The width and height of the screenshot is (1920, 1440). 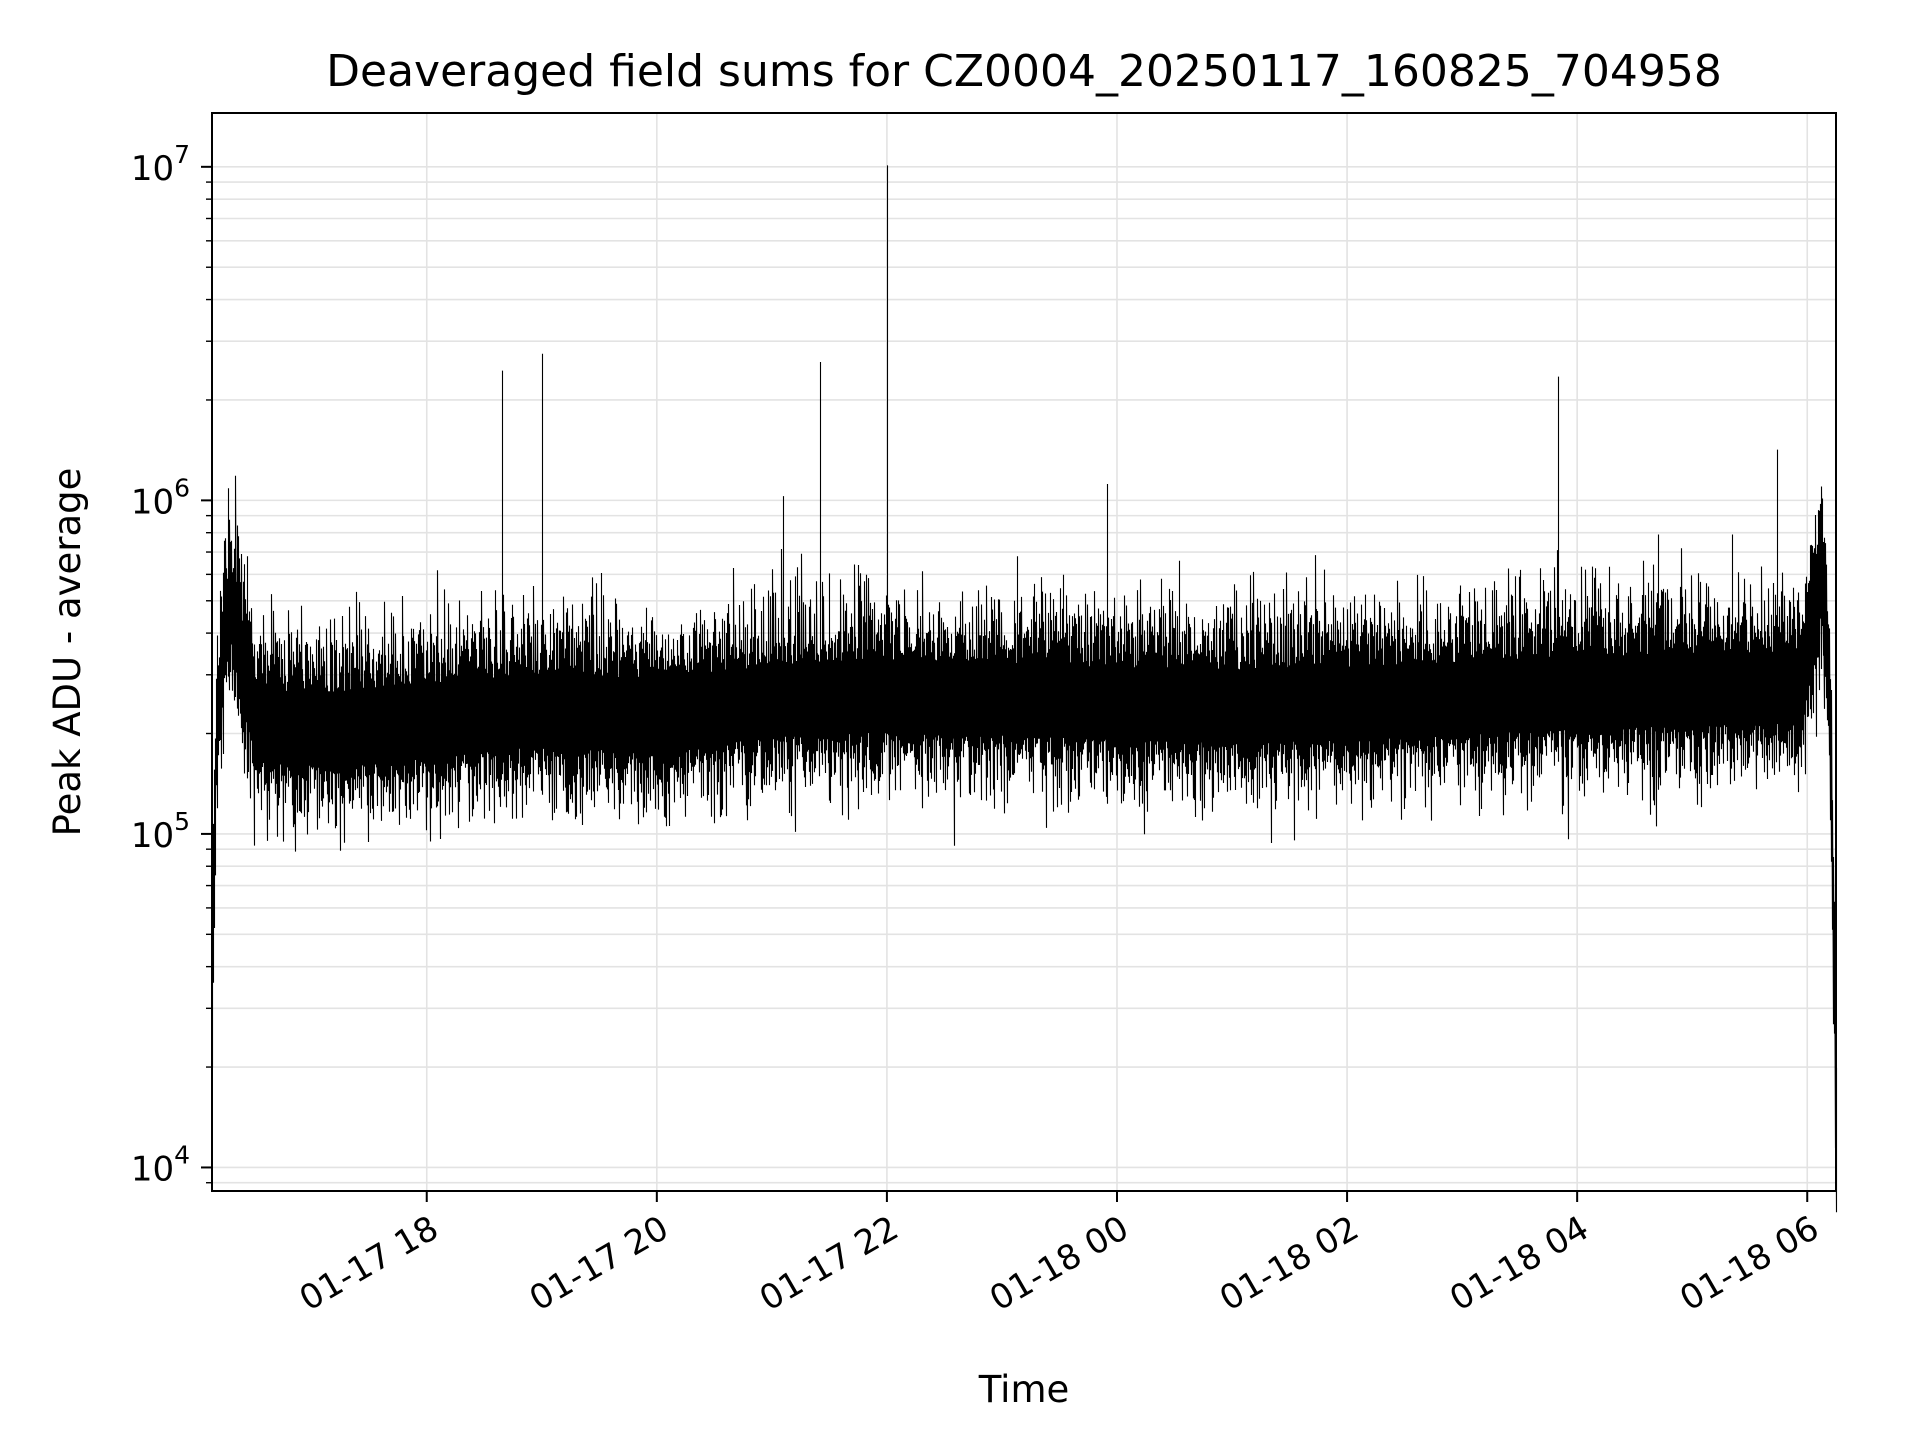 What do you see at coordinates (67, 652) in the screenshot?
I see `y-axis-label: Peak ADU - average` at bounding box center [67, 652].